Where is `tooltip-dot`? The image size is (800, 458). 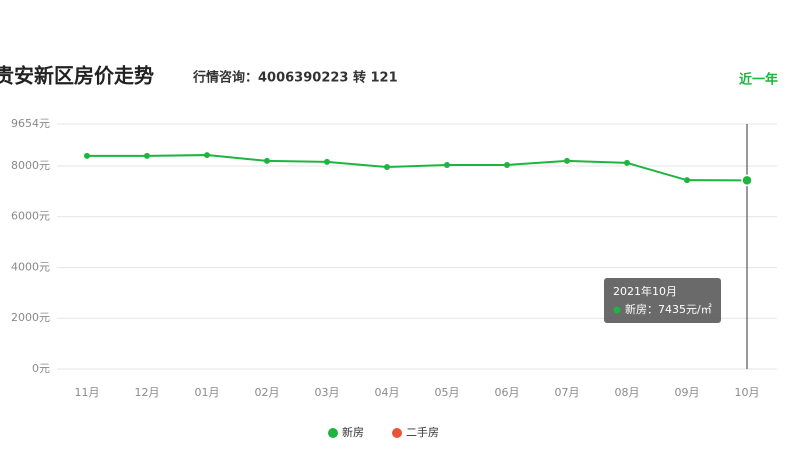 tooltip-dot is located at coordinates (617, 310).